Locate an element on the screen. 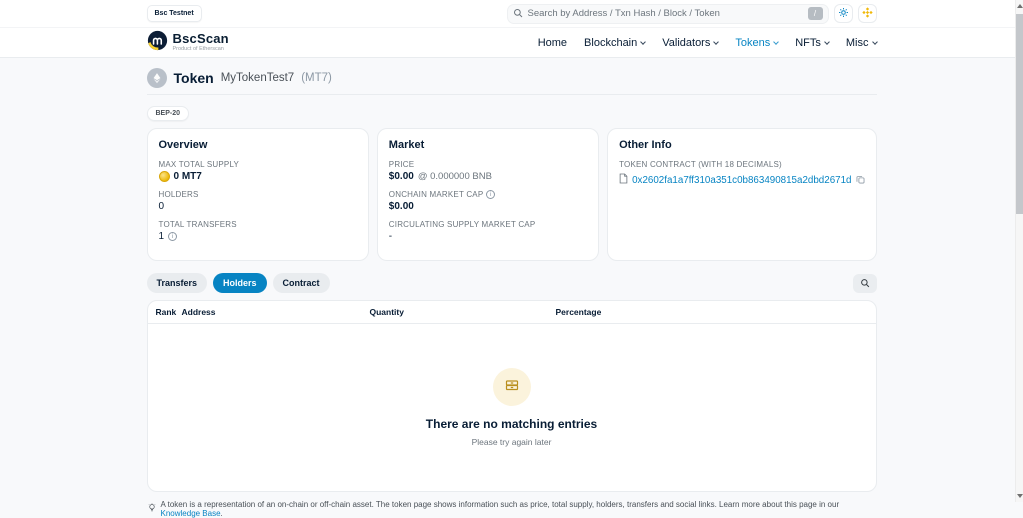  empty-state-title: There are no matching entries is located at coordinates (511, 424).